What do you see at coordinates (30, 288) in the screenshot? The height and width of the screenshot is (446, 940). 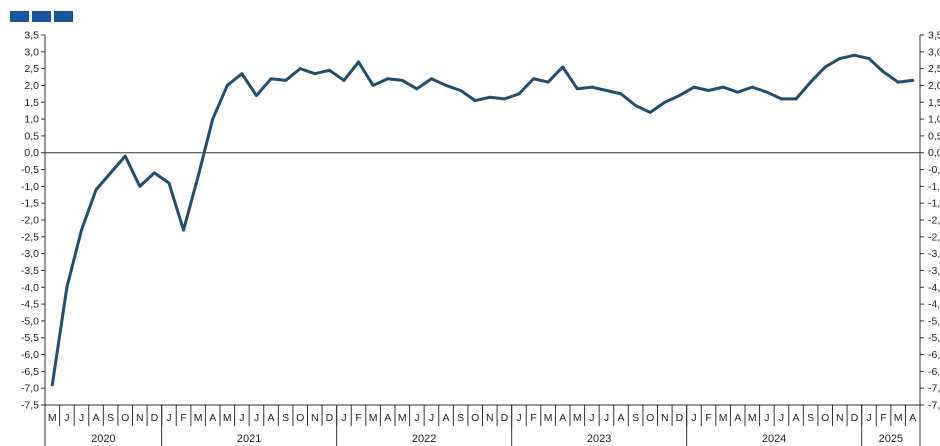 I see `y-tick-label: -4,0` at bounding box center [30, 288].